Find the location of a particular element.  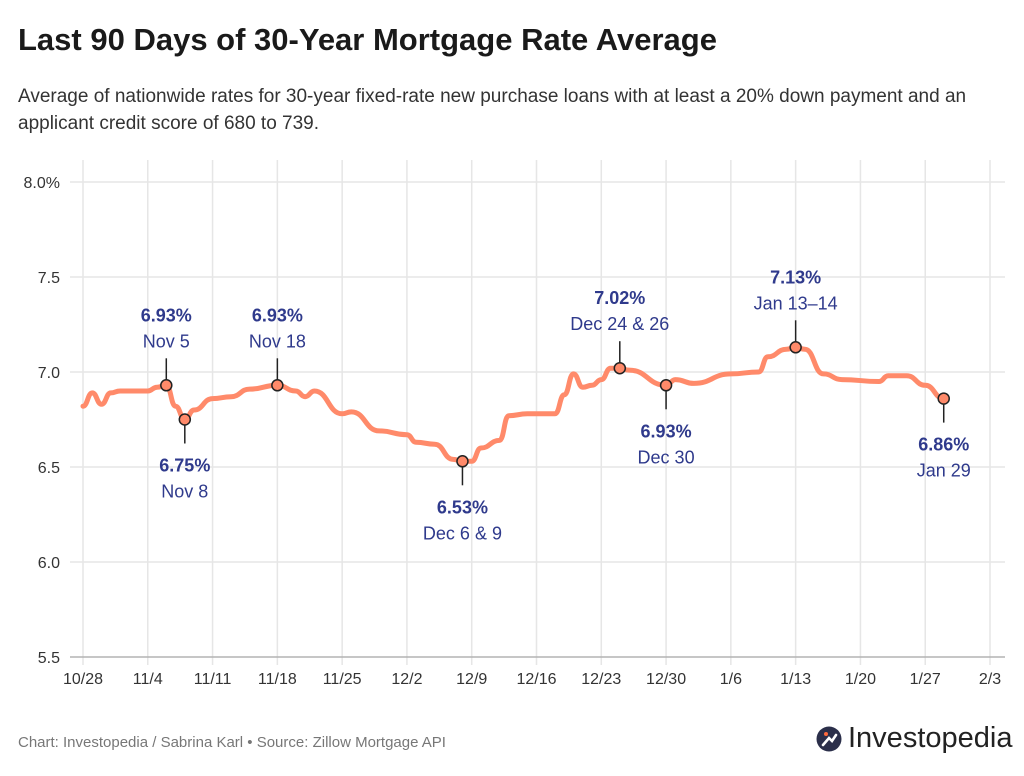

x-tick-label: 11/25 is located at coordinates (342, 679).